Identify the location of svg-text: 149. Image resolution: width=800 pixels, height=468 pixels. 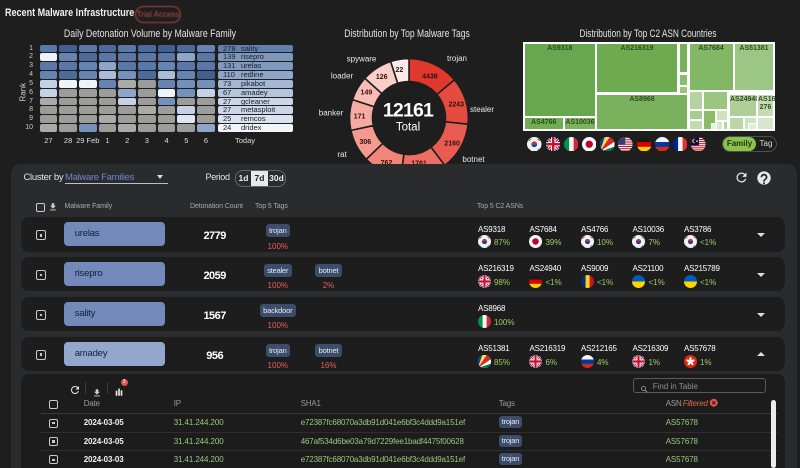
(367, 93).